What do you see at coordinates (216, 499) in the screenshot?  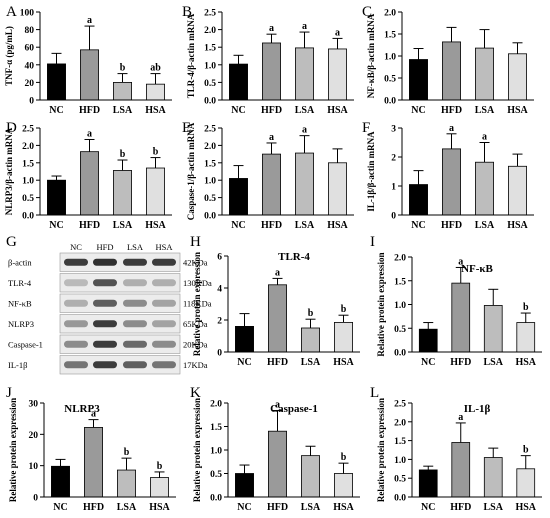 I see `y-tick-label: 0.0` at bounding box center [216, 499].